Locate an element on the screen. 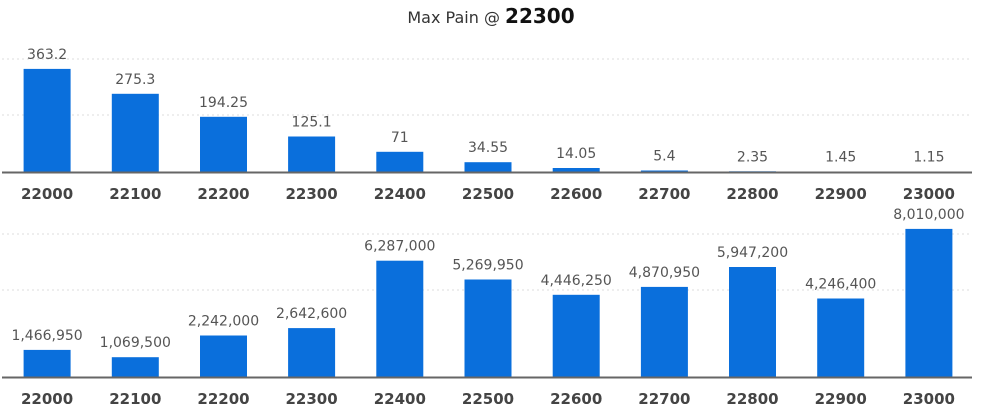 This screenshot has height=416, width=982. premium-value-label: 275.3 is located at coordinates (135, 80).